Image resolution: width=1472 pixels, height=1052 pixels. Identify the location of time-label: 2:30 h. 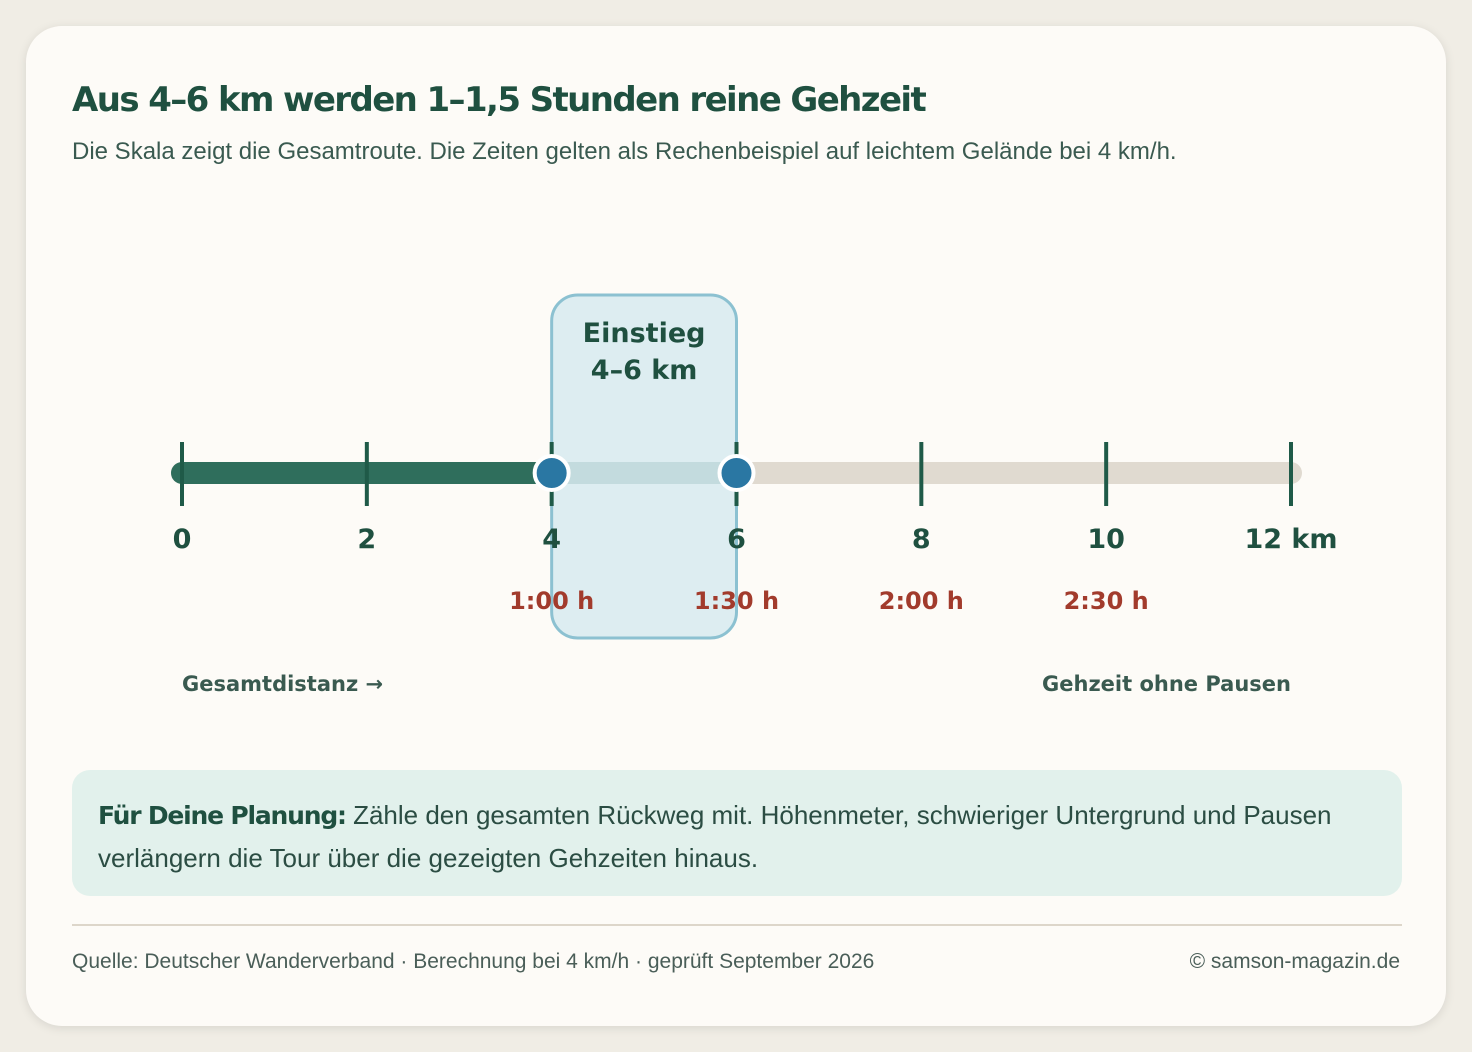
(1106, 601).